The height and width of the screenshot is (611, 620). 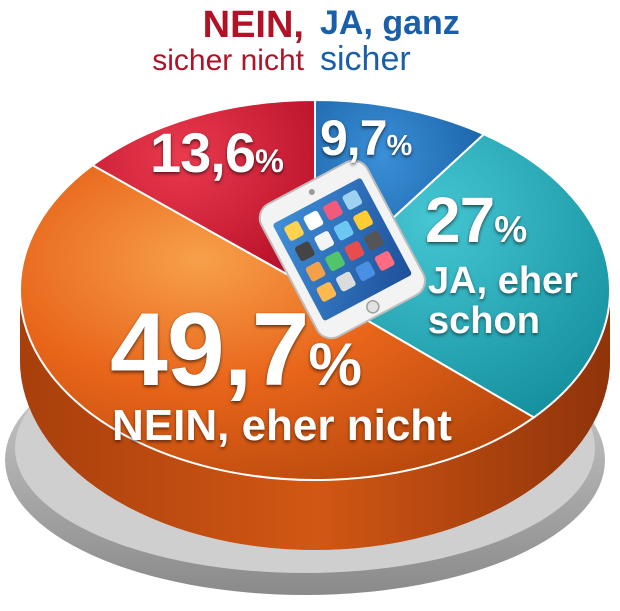 I want to click on value-49-7: 49,7, so click(x=209, y=350).